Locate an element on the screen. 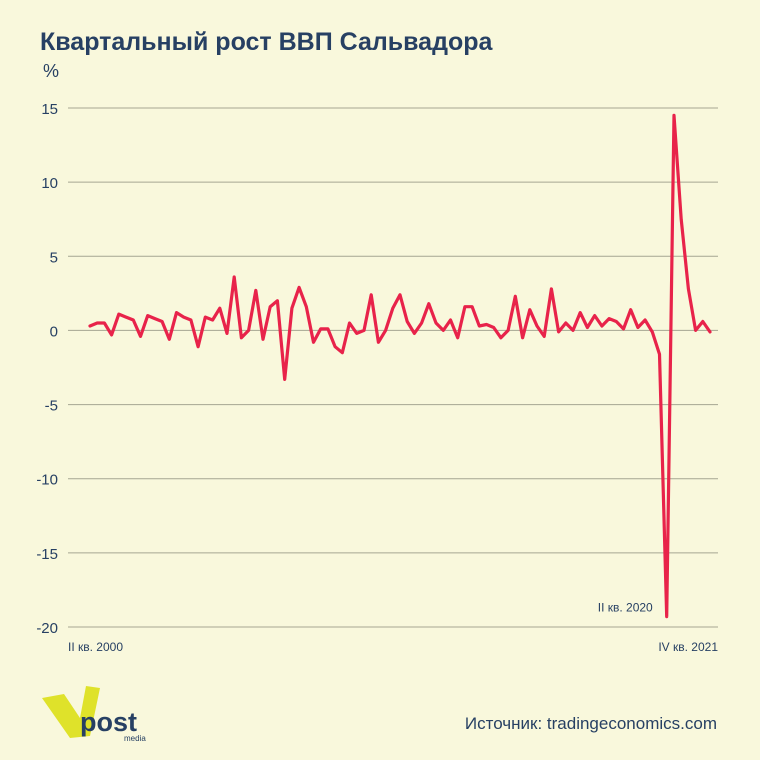  y-tick-label: 0 is located at coordinates (54, 331).